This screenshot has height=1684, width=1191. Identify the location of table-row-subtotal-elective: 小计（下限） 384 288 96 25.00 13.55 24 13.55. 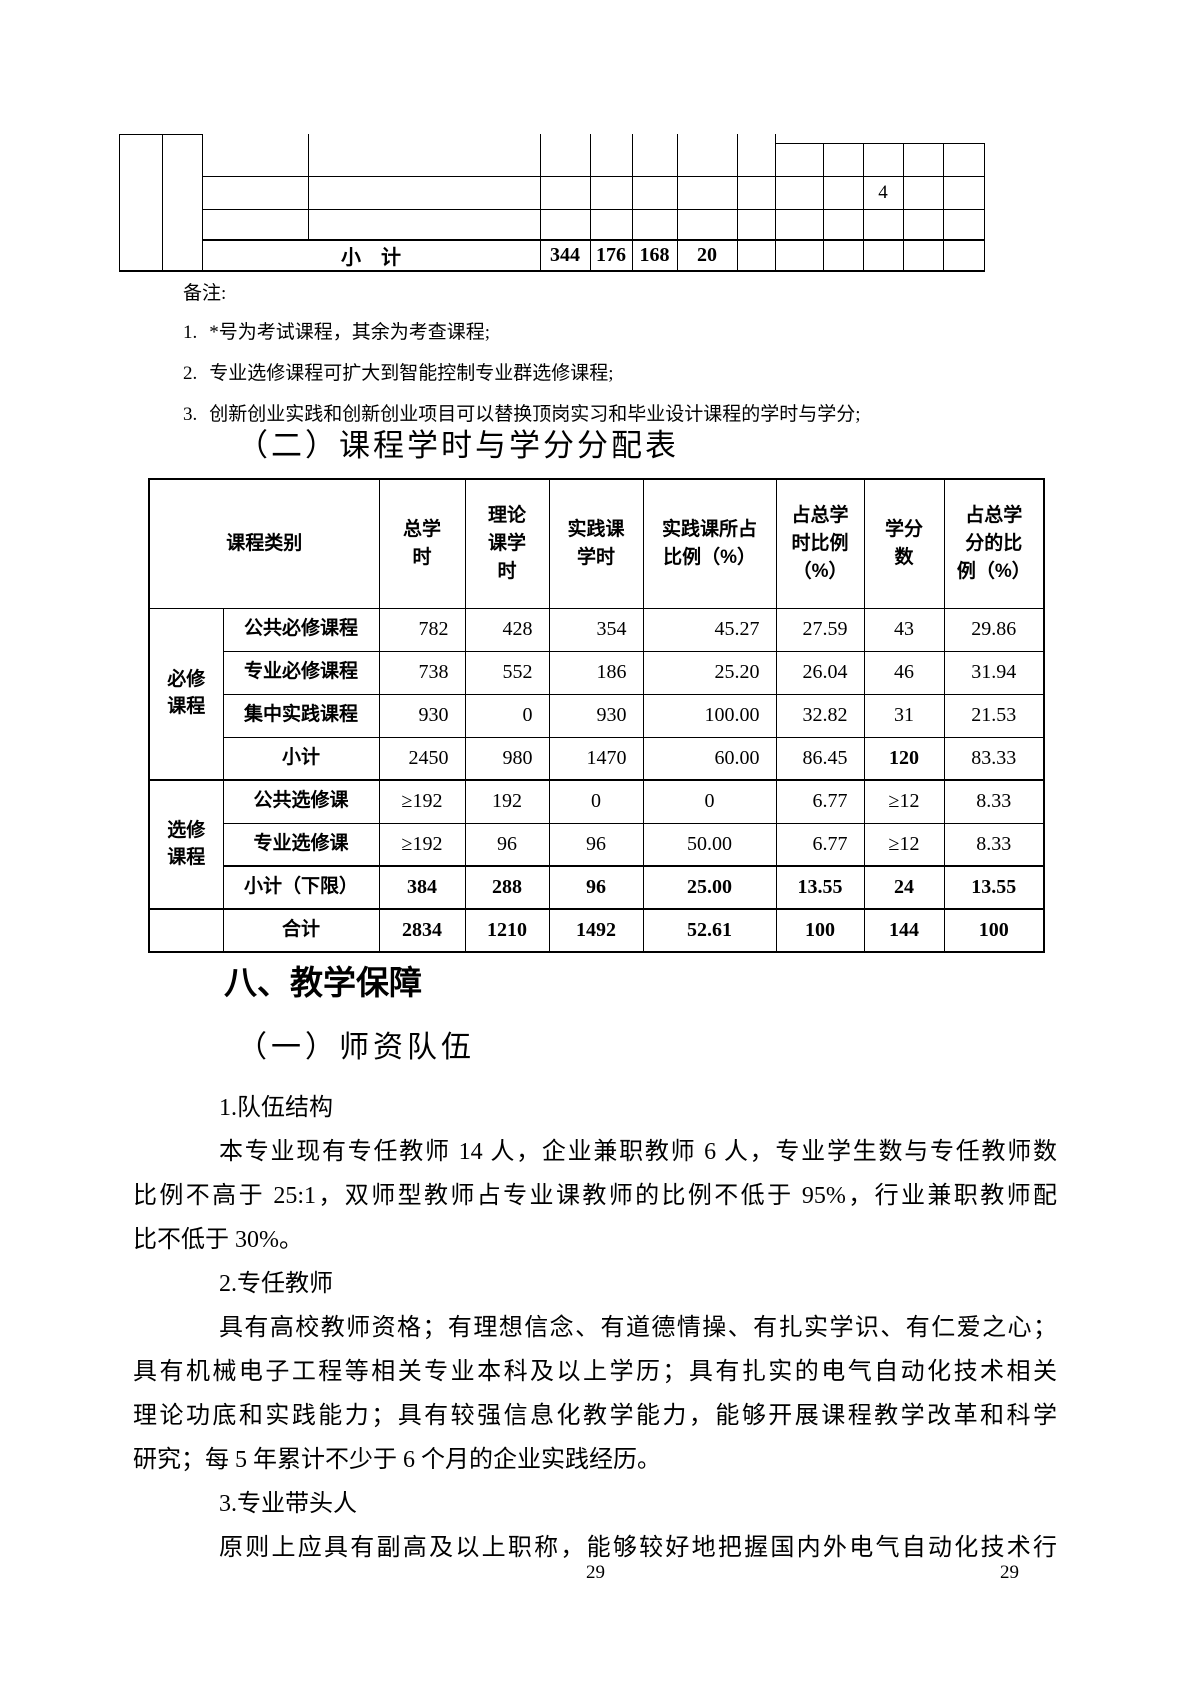
(597, 887).